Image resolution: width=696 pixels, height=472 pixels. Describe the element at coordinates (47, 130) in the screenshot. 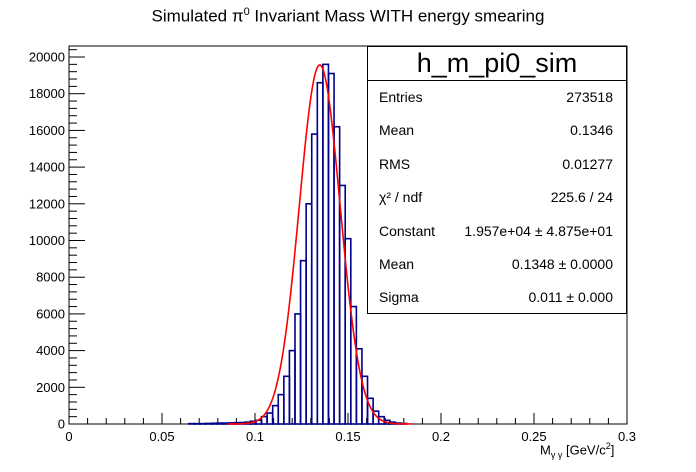

I see `y-tick-label: 16000` at that location.